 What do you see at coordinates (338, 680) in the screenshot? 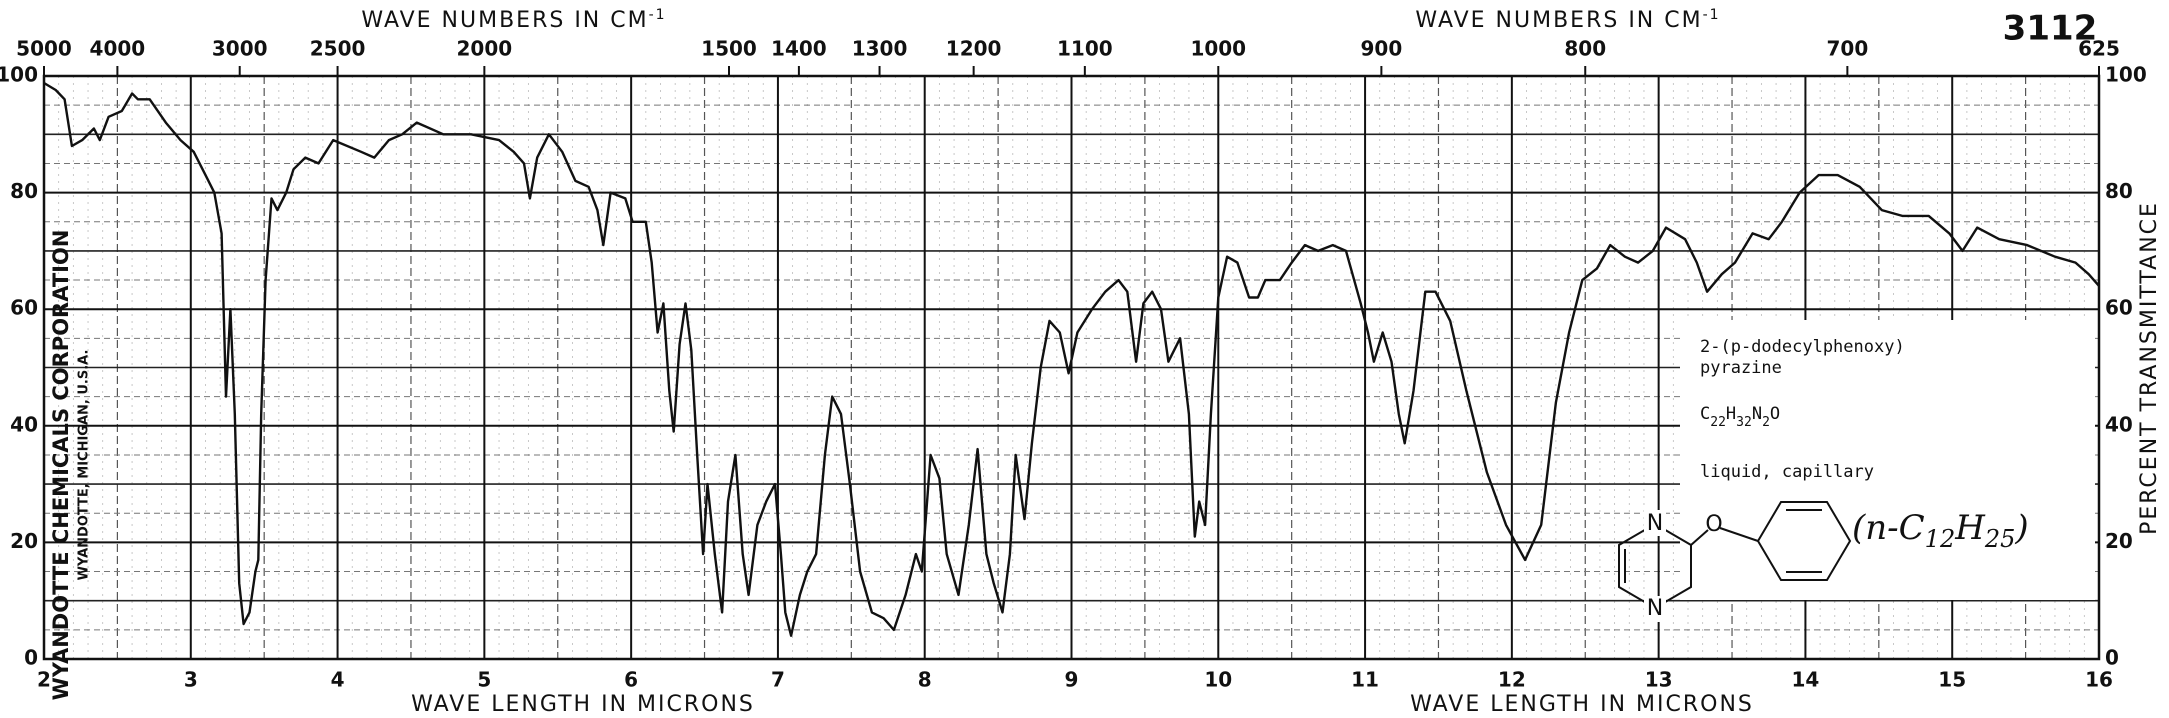
I see `x-tick-label: 4` at bounding box center [338, 680].